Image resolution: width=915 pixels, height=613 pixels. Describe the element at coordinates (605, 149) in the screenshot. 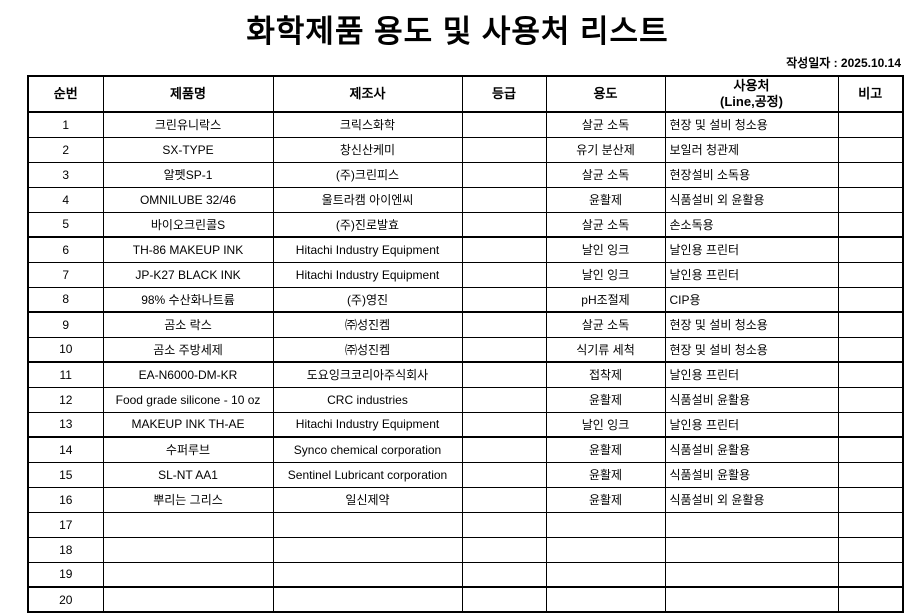

I see `cell-usage: 유기 분산제` at that location.